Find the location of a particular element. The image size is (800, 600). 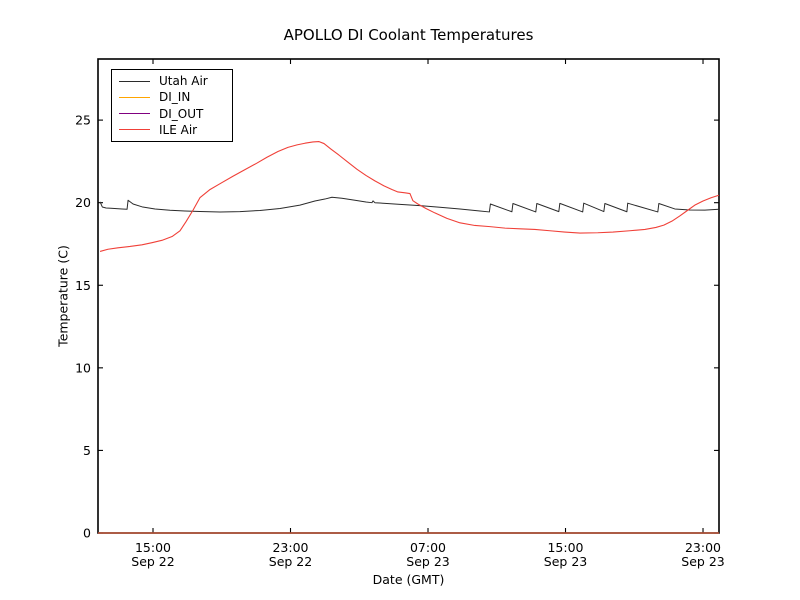

y-tick-label: 25 is located at coordinates (83, 120).